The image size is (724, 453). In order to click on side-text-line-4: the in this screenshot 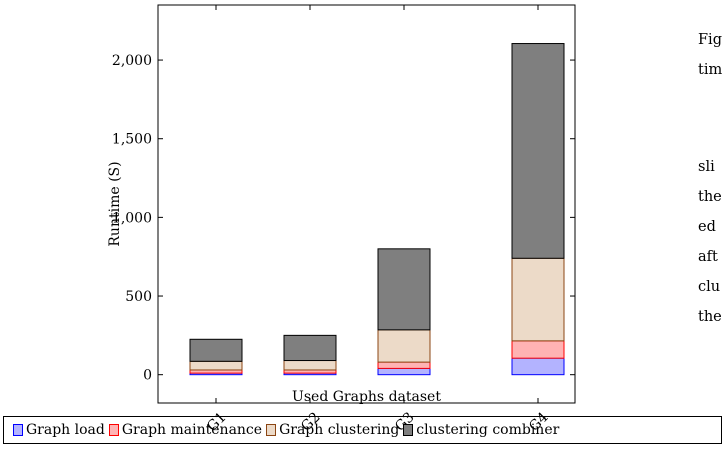, I will do `click(710, 197)`.